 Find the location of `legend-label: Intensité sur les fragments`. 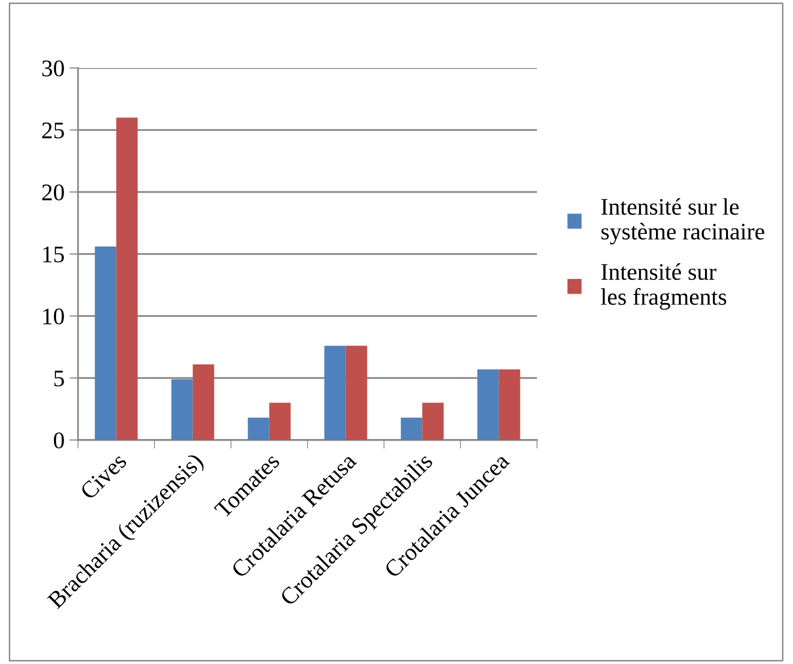

legend-label: Intensité sur les fragments is located at coordinates (663, 286).